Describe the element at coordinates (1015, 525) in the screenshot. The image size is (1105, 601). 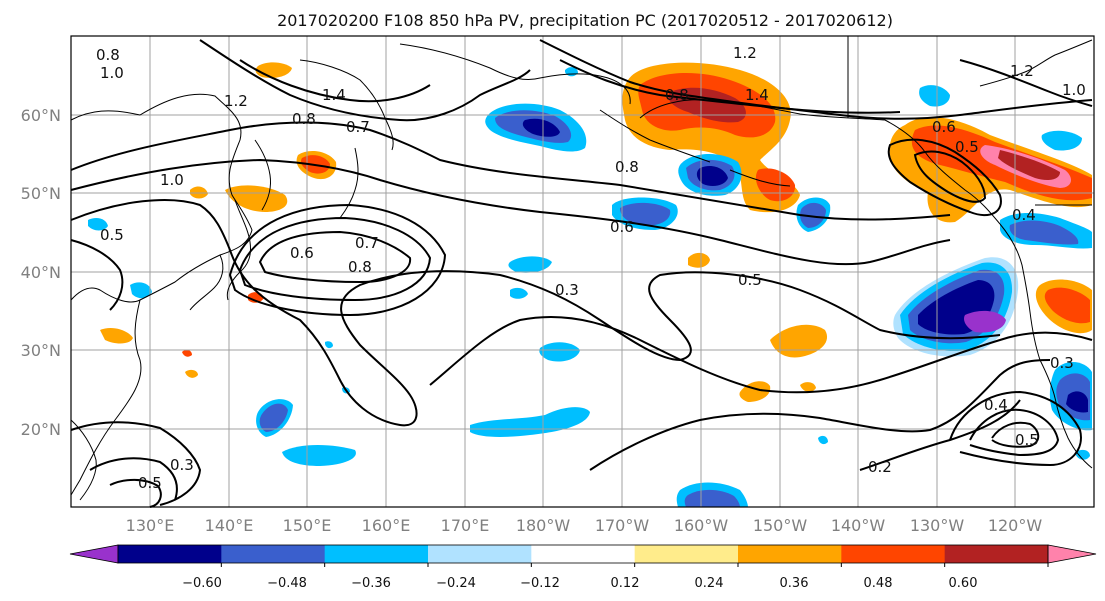
I see `lon-tick-label: 120°W` at that location.